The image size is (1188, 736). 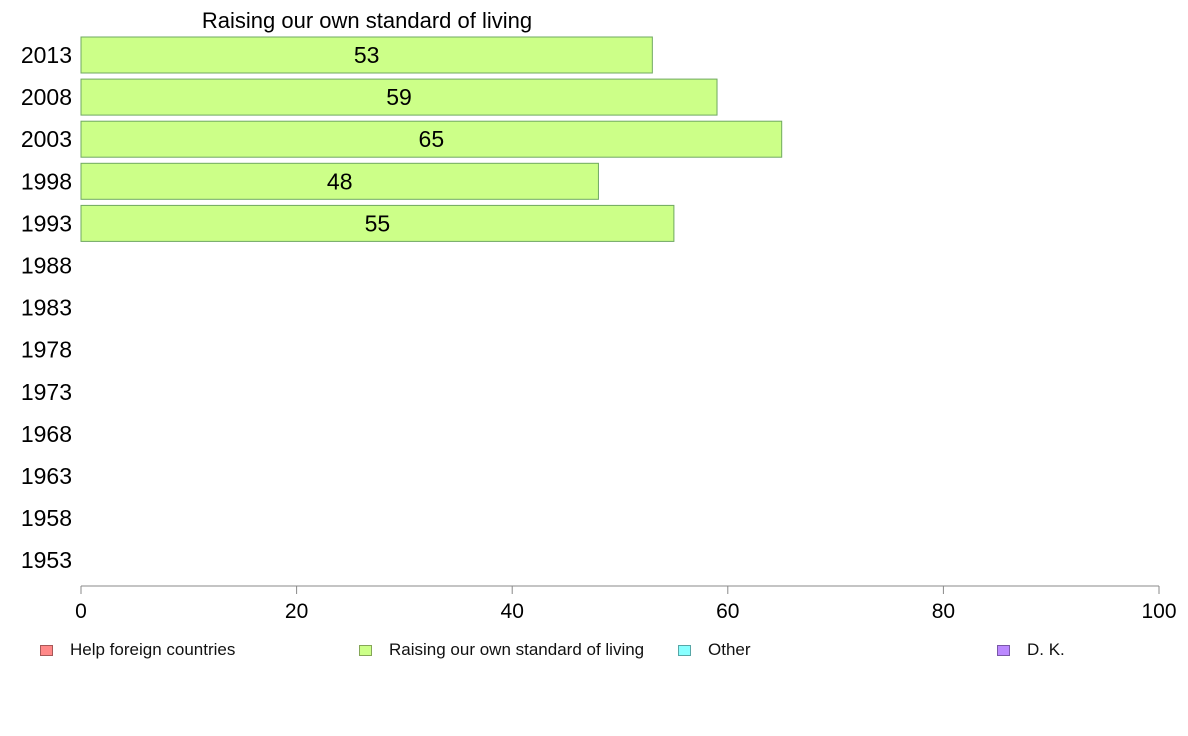 I want to click on y-tick-label: 1973, so click(x=46, y=392).